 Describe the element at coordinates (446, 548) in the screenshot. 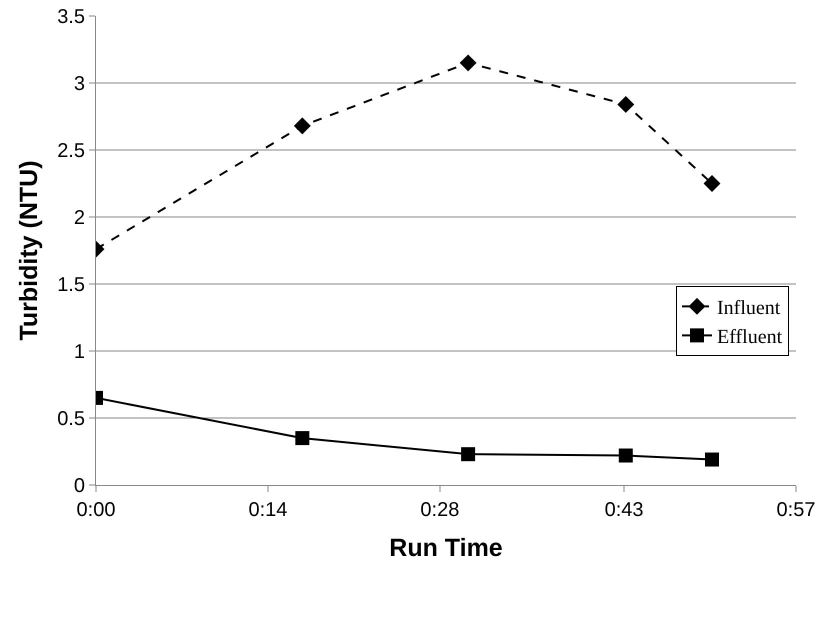

I see `x-axis-title: Run Time` at that location.